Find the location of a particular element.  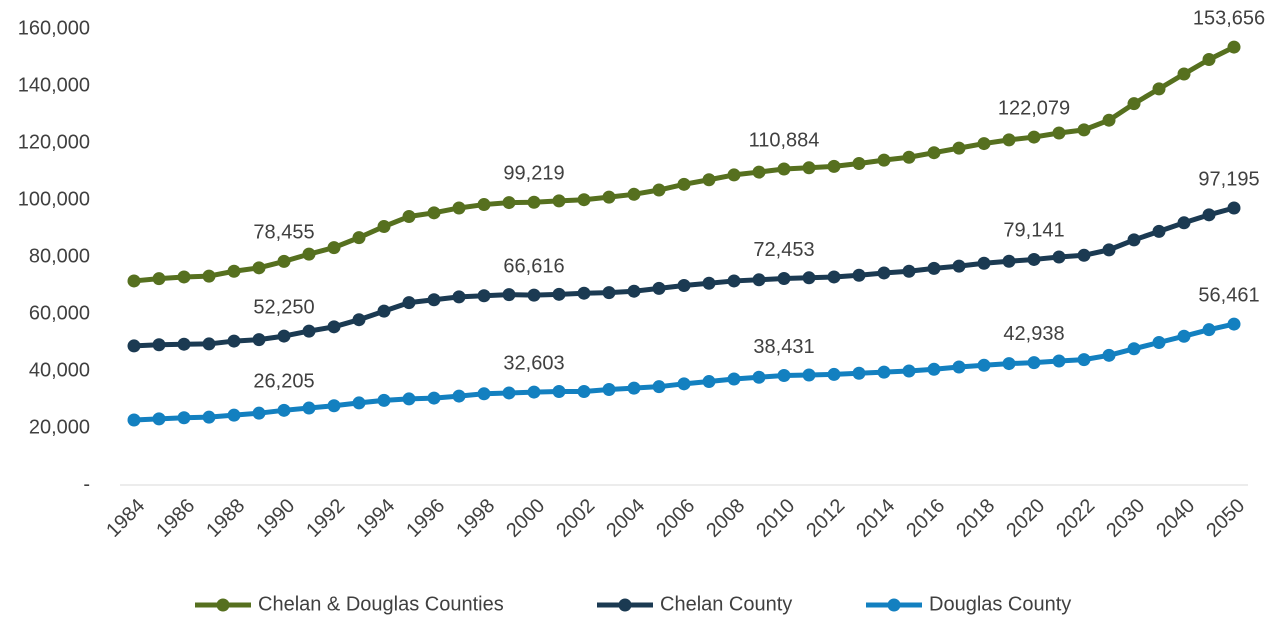

data-label: 38,431 is located at coordinates (783, 347).